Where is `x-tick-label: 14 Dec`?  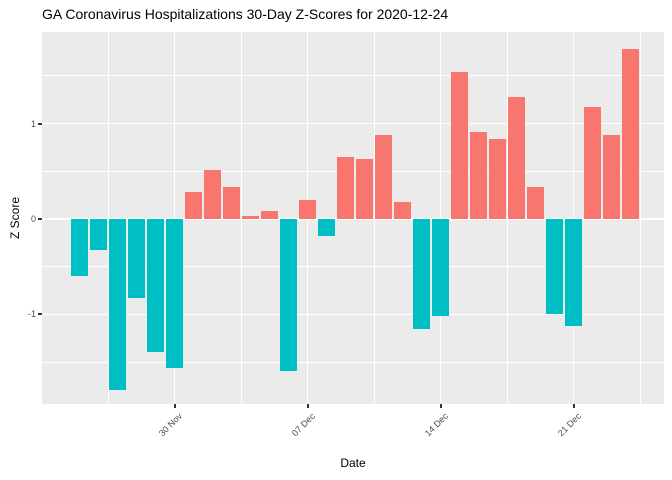 x-tick-label: 14 Dec is located at coordinates (436, 425).